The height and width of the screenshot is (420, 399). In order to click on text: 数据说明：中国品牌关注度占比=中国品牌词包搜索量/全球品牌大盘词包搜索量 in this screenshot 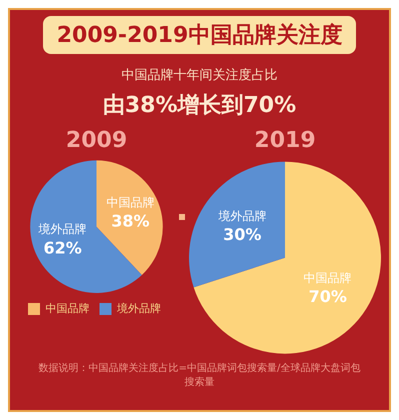, I will do `click(200, 376)`.